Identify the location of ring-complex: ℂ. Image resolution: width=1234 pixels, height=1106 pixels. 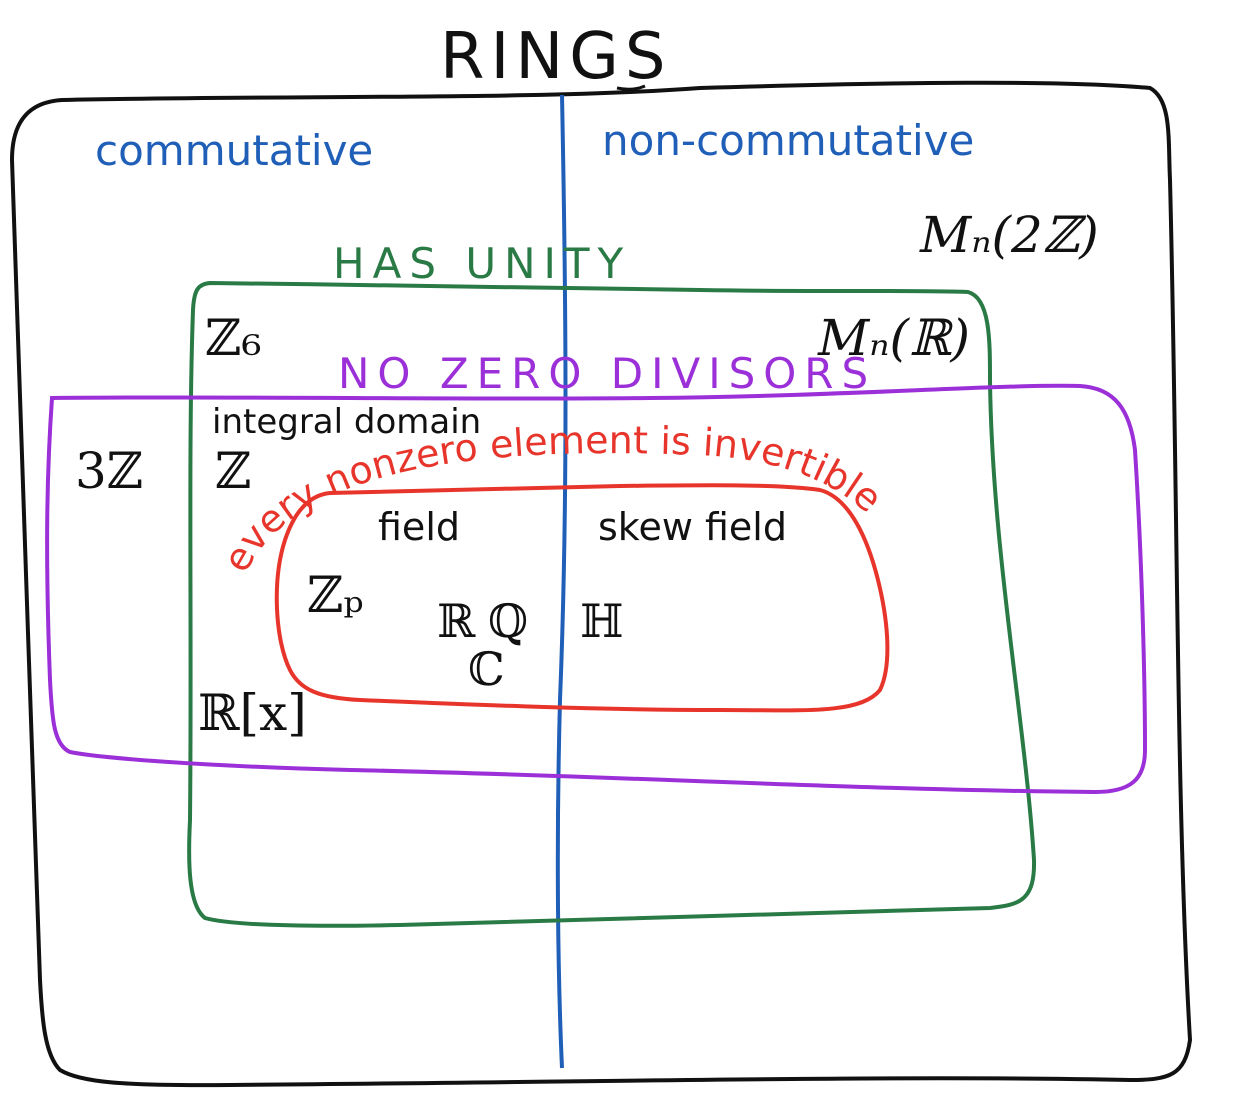
(486, 669).